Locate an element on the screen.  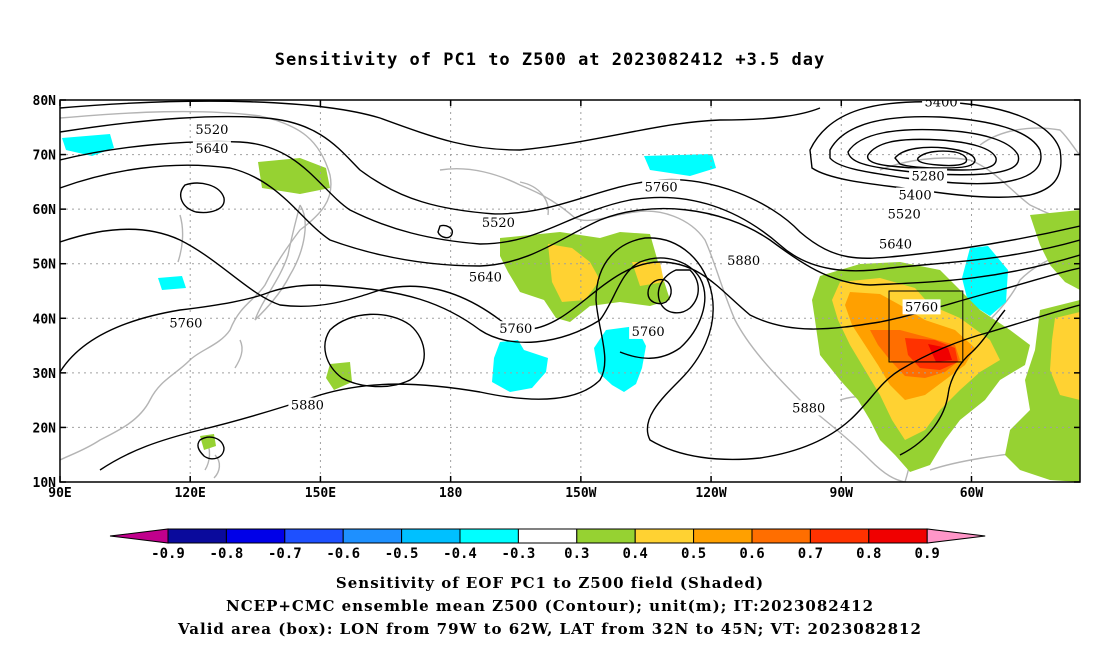
lon-tick-label: 60W is located at coordinates (972, 493).